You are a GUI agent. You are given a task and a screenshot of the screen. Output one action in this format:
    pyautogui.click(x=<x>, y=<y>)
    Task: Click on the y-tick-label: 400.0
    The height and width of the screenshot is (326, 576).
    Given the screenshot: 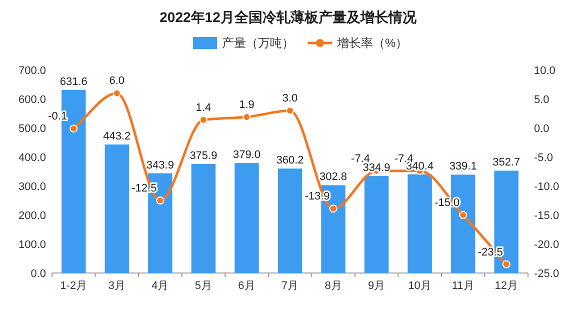 What is the action you would take?
    pyautogui.click(x=32, y=158)
    